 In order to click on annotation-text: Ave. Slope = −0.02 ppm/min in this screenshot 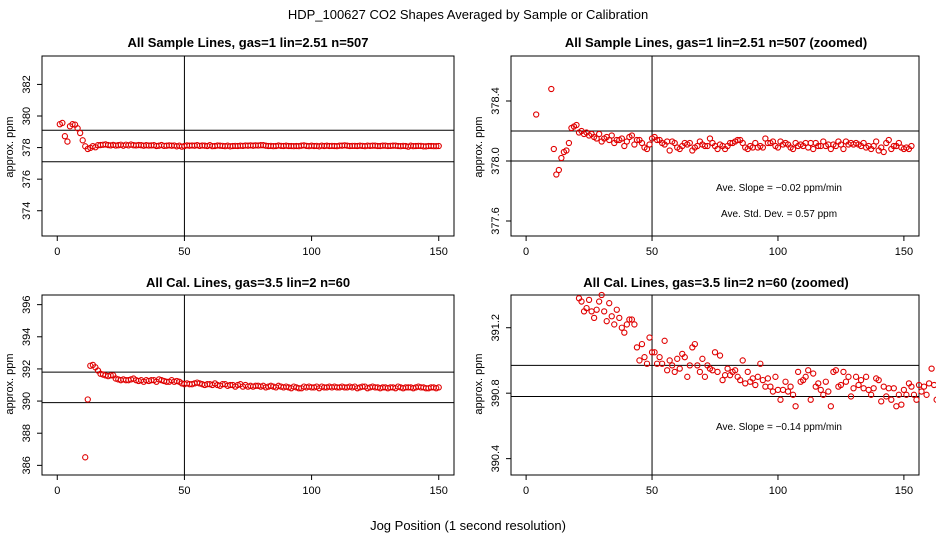, I will do `click(779, 188)`.